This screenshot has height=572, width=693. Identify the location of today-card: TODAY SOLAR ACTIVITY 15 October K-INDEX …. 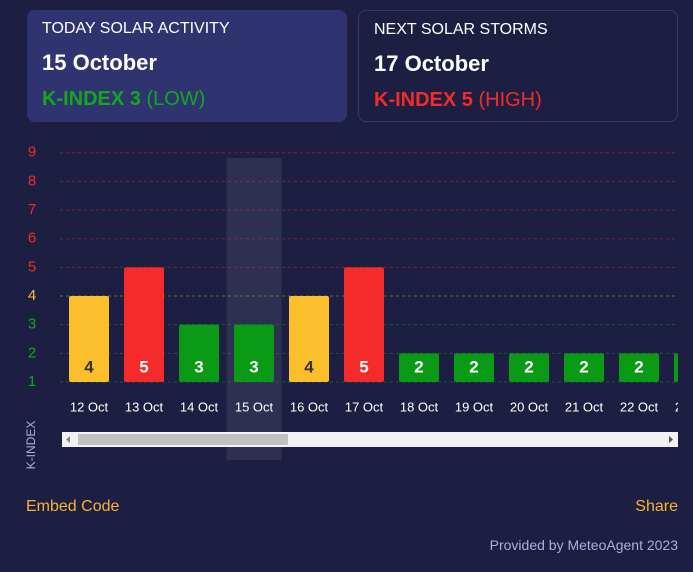
(187, 66).